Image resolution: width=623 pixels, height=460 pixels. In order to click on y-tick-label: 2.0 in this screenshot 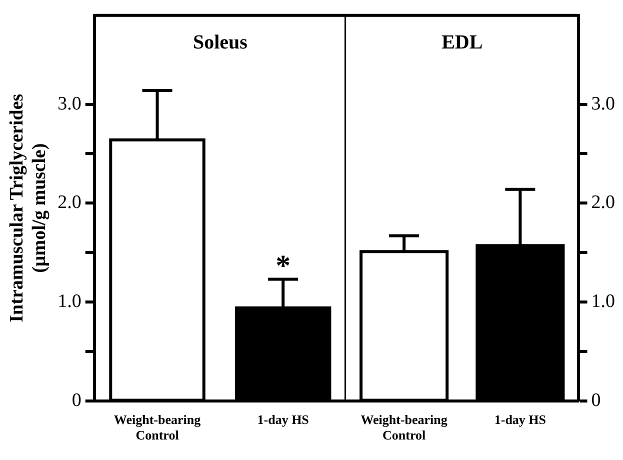, I will do `click(70, 203)`.